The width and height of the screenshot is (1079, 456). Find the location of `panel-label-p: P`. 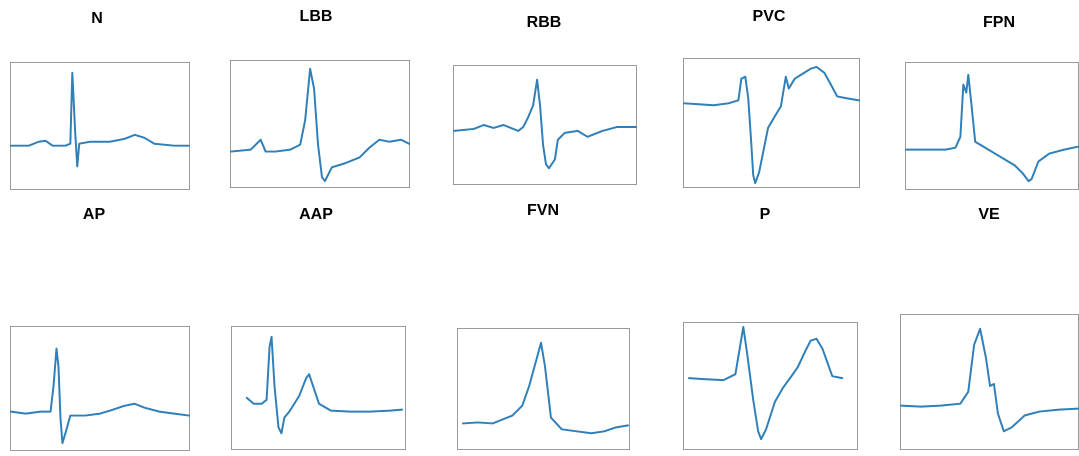

panel-label-p: P is located at coordinates (765, 214).